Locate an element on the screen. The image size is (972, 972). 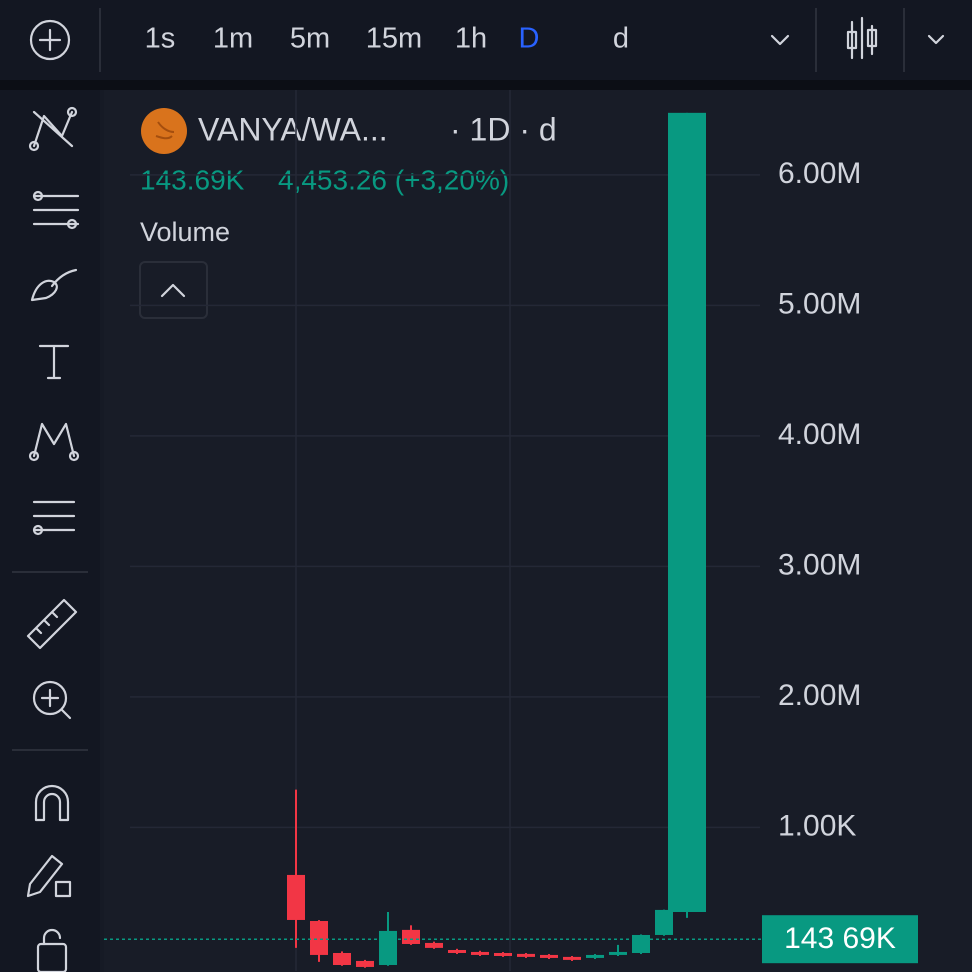
last-price-label: 143 69K is located at coordinates (840, 938).